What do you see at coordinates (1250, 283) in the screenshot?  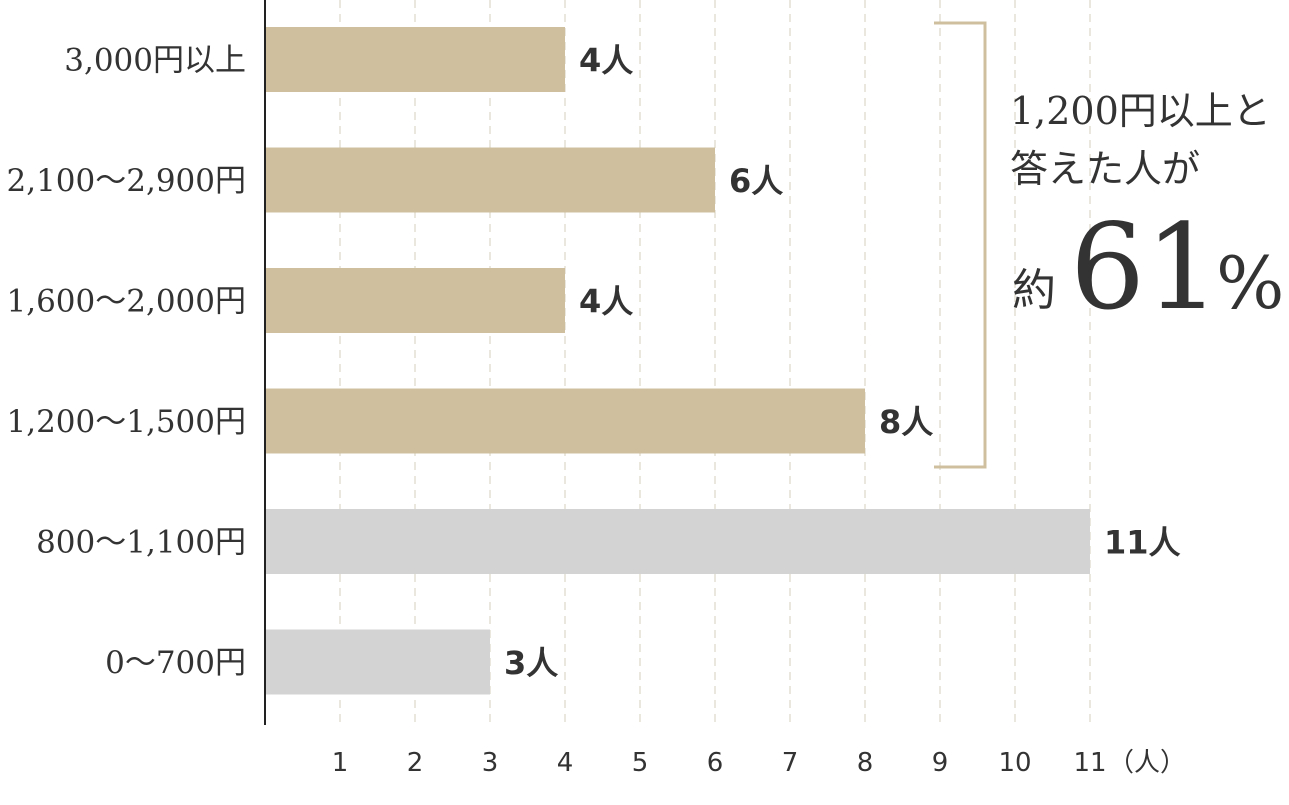 I see `annotation-suffix: %` at bounding box center [1250, 283].